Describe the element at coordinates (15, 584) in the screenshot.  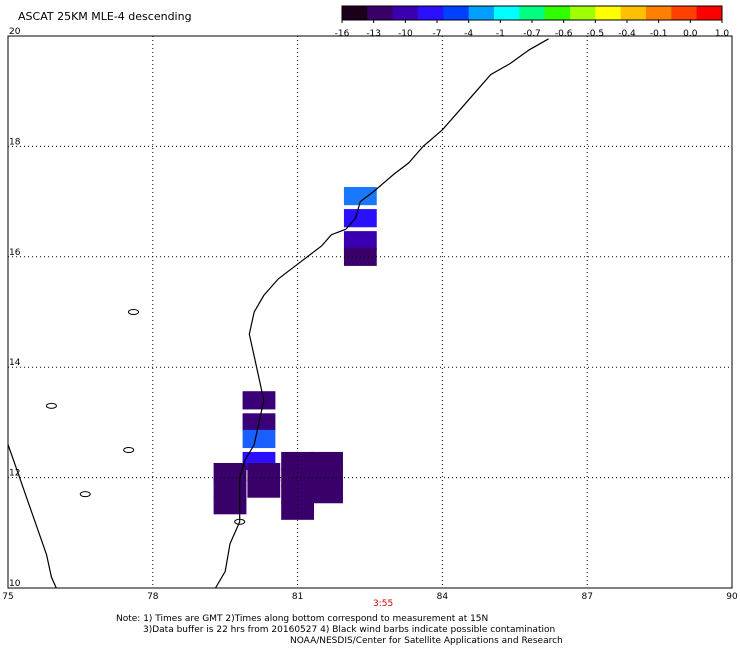
I see `lat-tick-label: 10` at that location.